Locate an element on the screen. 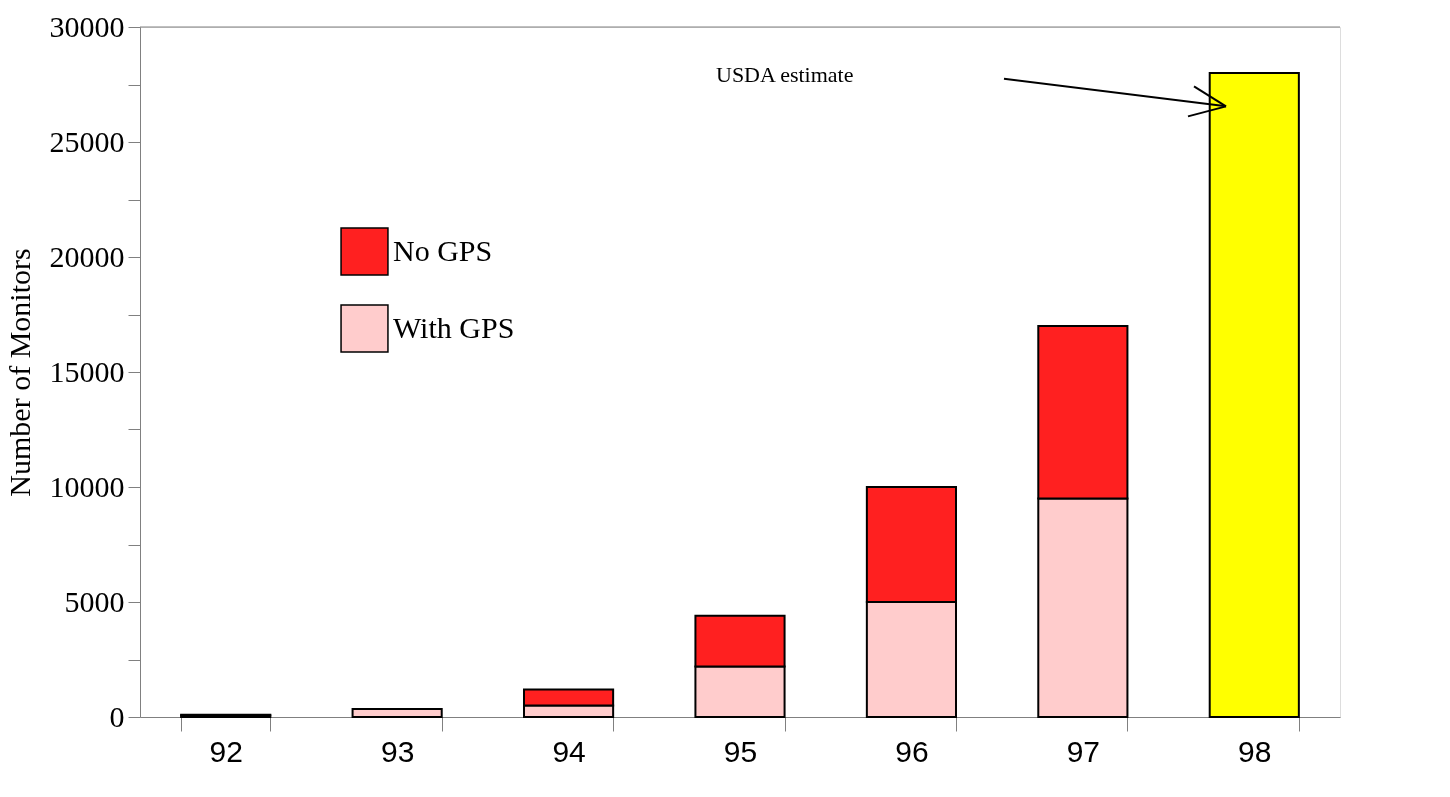 The width and height of the screenshot is (1450, 797). y-tick-label: 0 is located at coordinates (117, 716).